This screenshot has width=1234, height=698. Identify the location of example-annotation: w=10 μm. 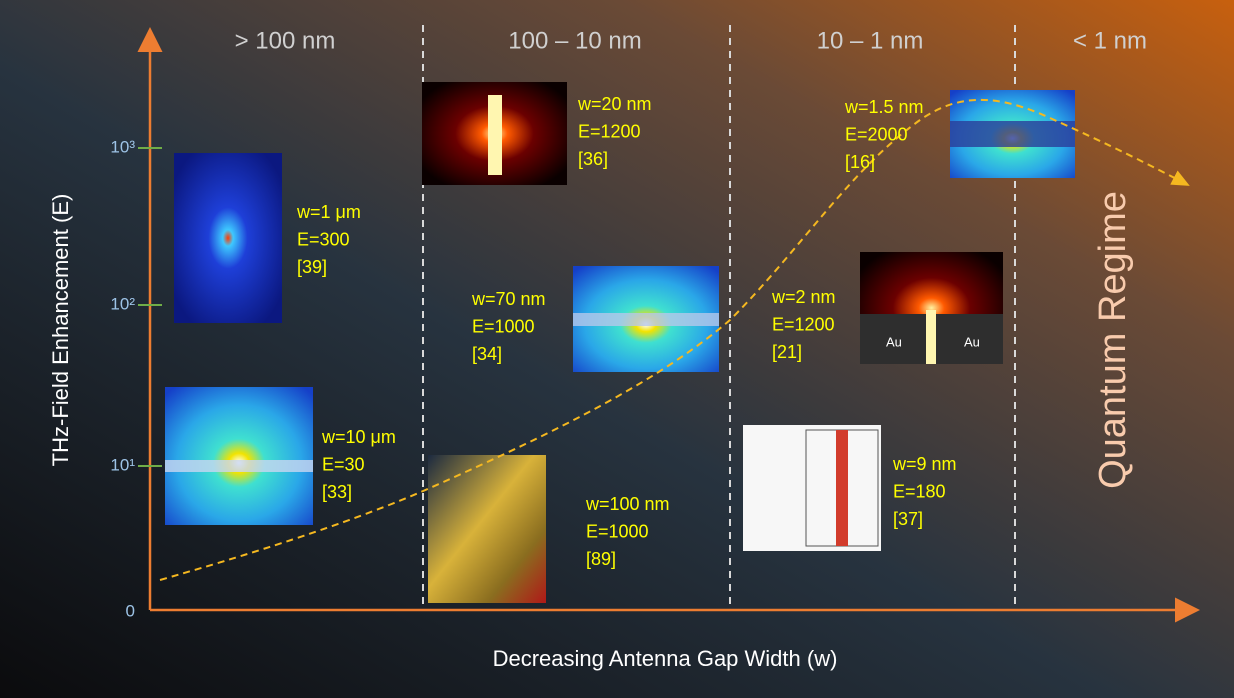
(358, 437).